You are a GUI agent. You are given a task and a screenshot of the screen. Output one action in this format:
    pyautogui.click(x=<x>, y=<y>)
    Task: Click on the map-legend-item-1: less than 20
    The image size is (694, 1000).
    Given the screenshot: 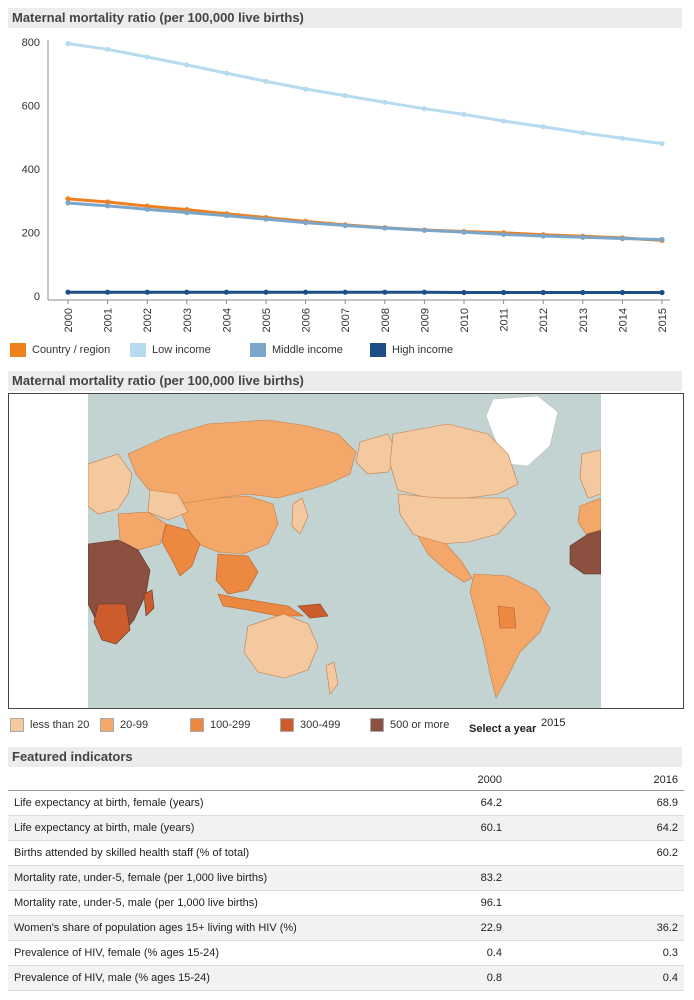 What is the action you would take?
    pyautogui.click(x=49, y=725)
    